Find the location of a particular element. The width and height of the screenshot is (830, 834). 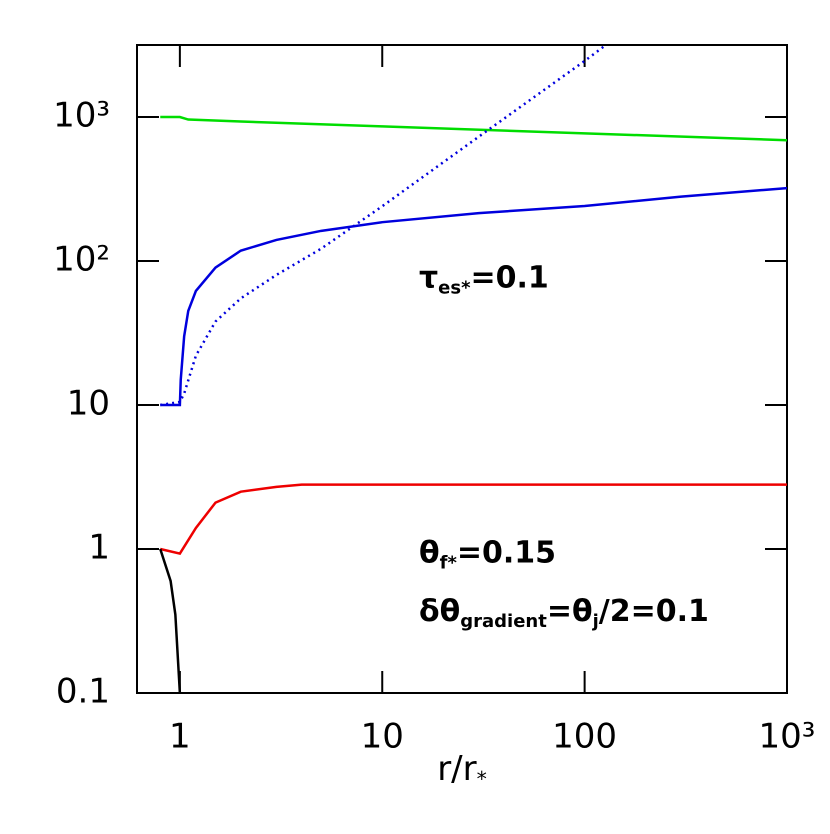

x-tick-label: 100 is located at coordinates (584, 737).